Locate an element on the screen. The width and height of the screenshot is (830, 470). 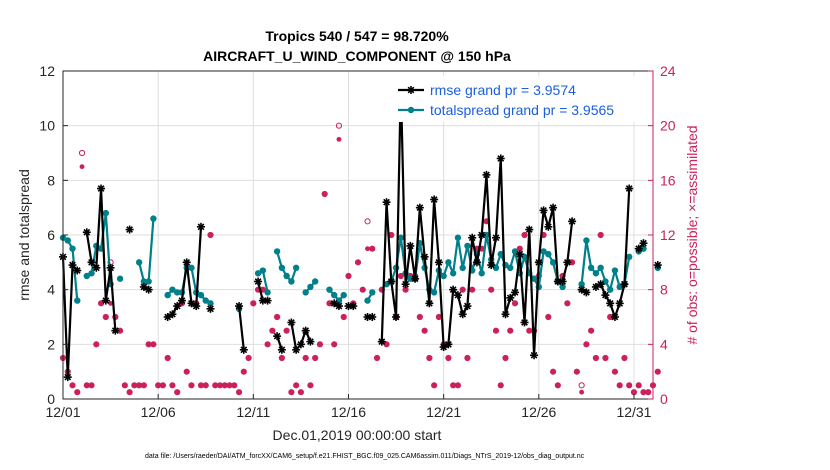
x-tick-label: 12/26 is located at coordinates (538, 412).